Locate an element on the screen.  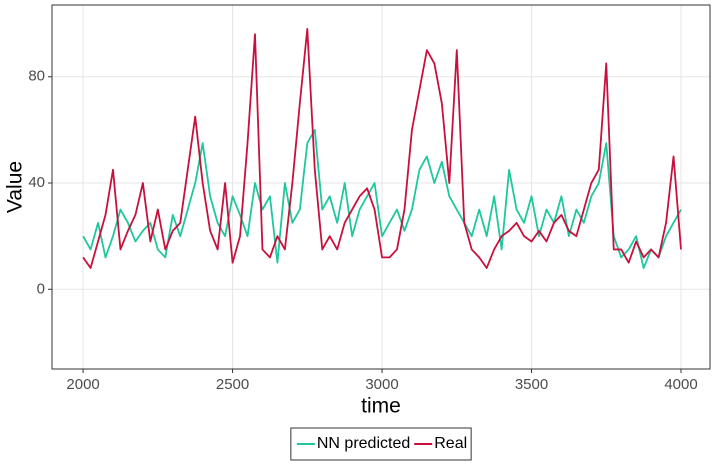
x-tick-label: 3000 is located at coordinates (381, 384).